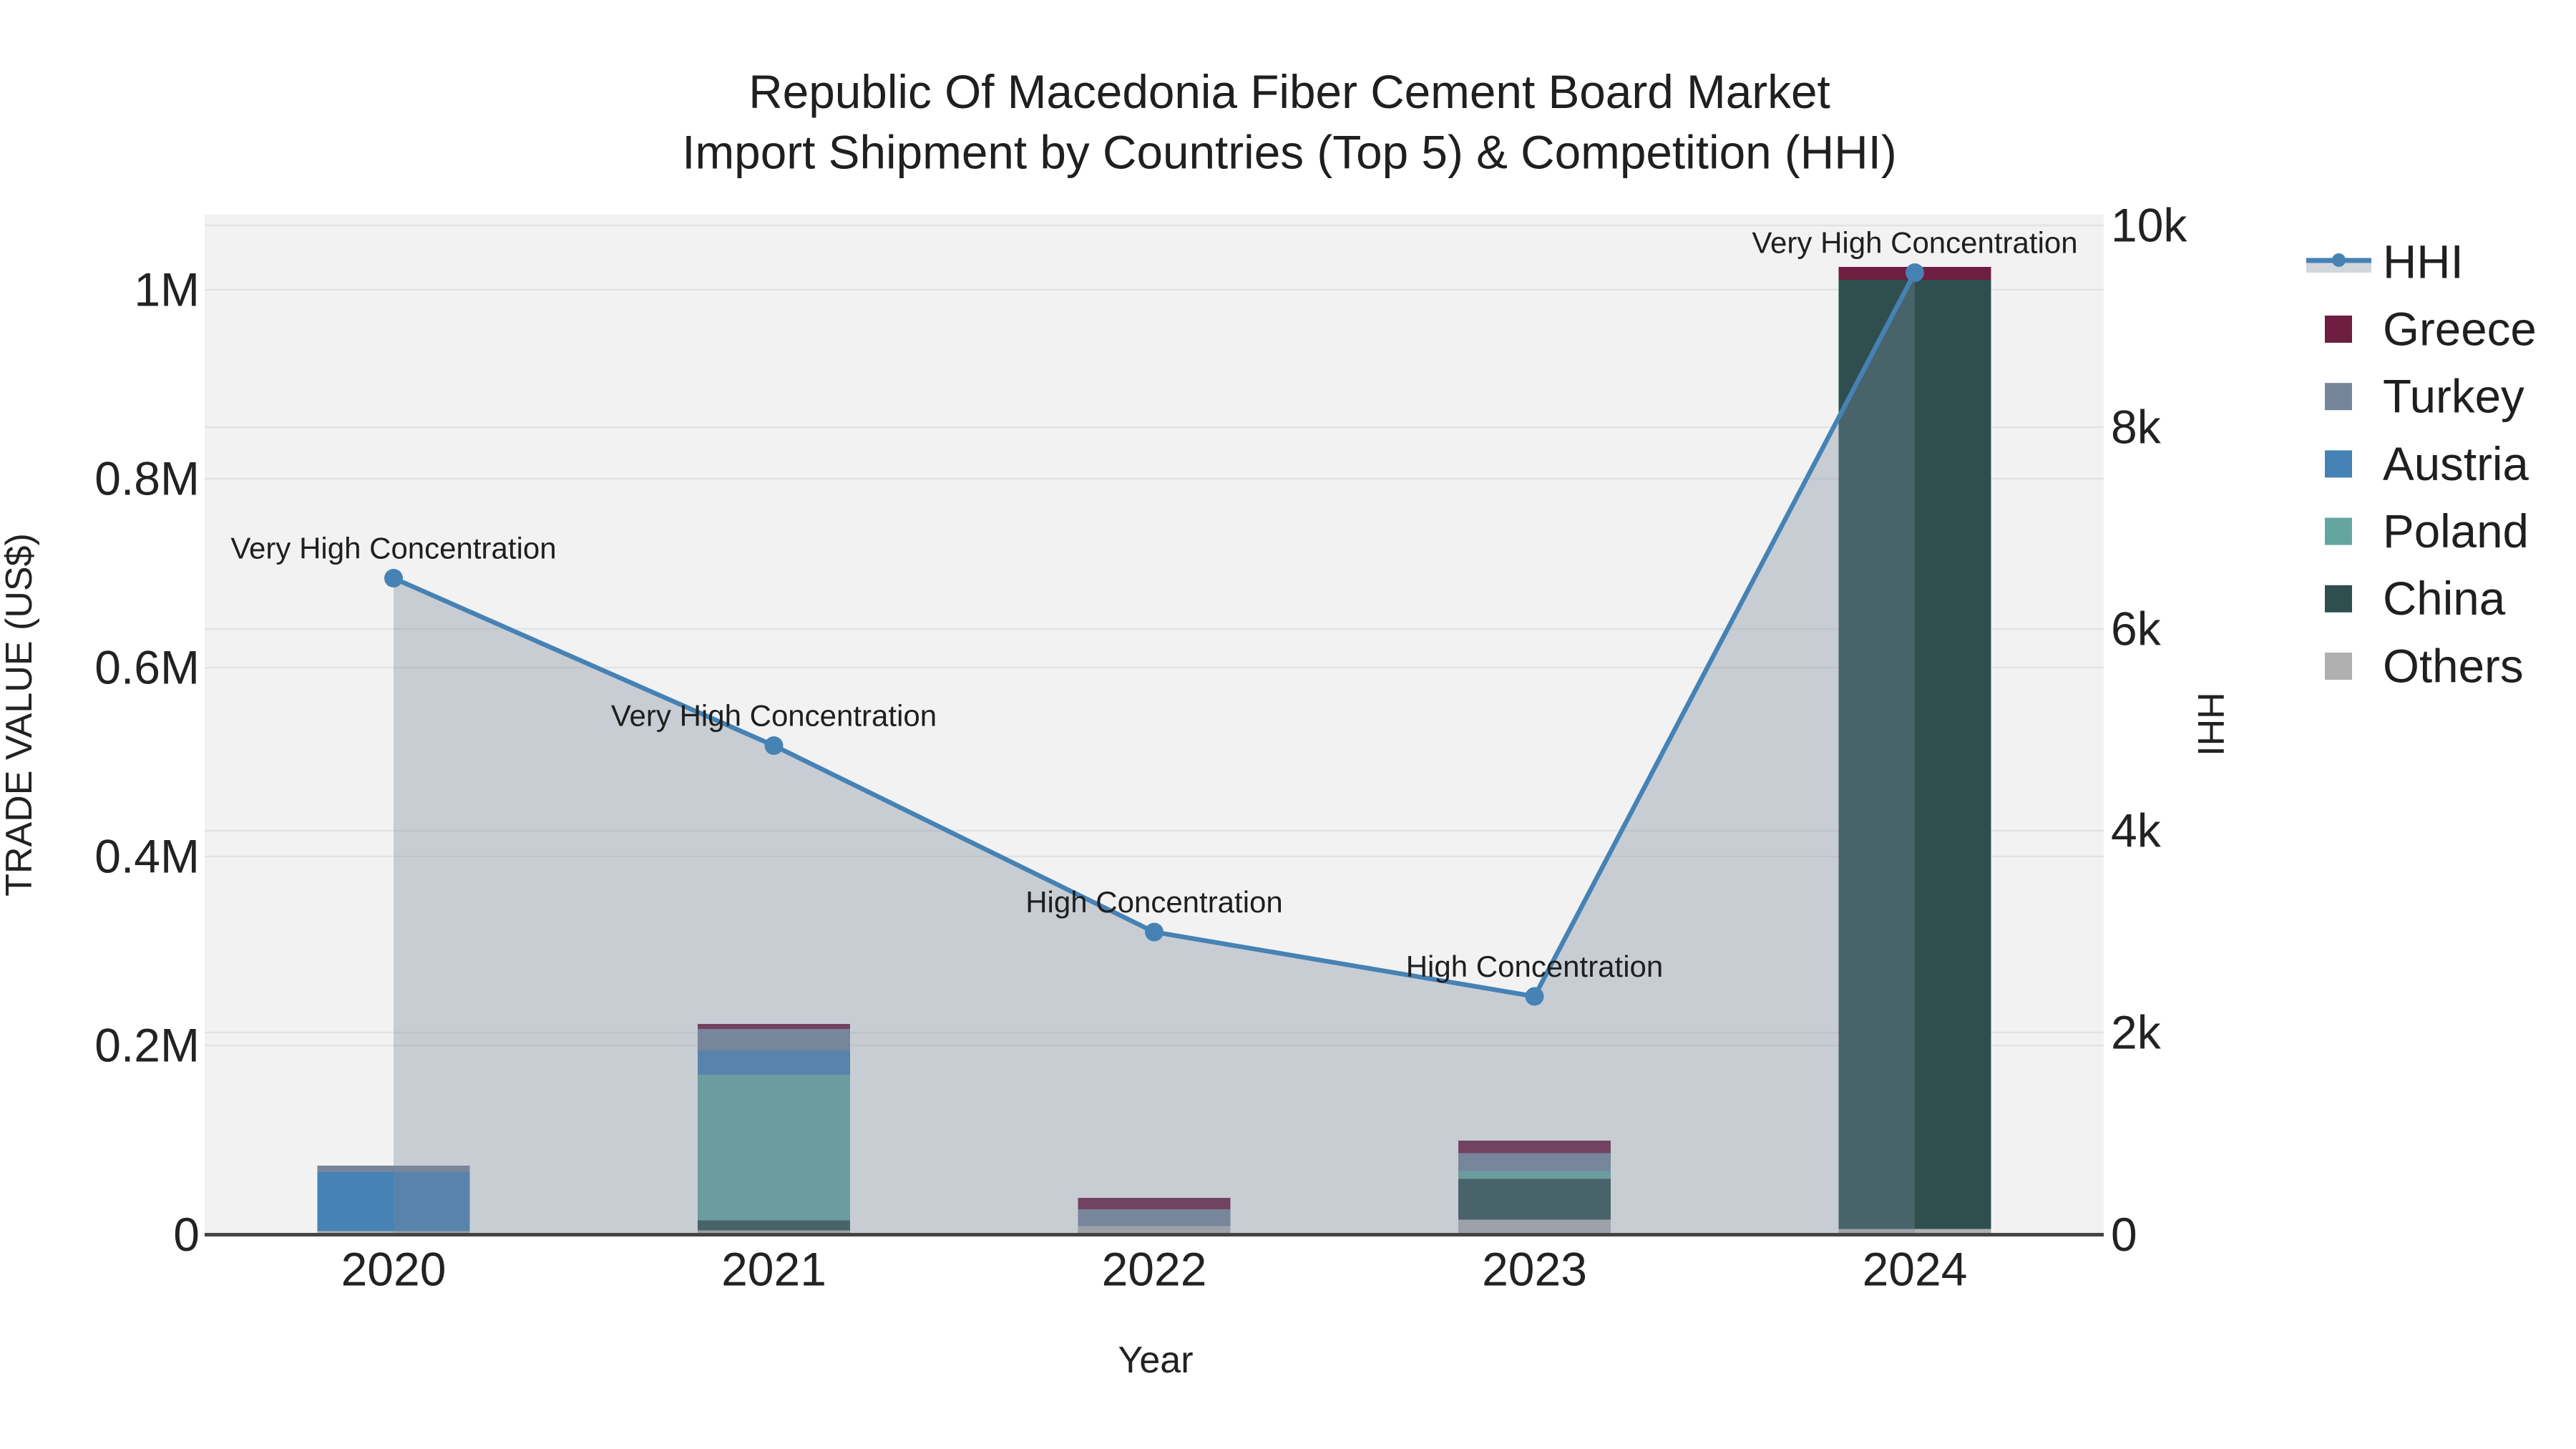  I want to click on svg-text: 2k, so click(2136, 1032).